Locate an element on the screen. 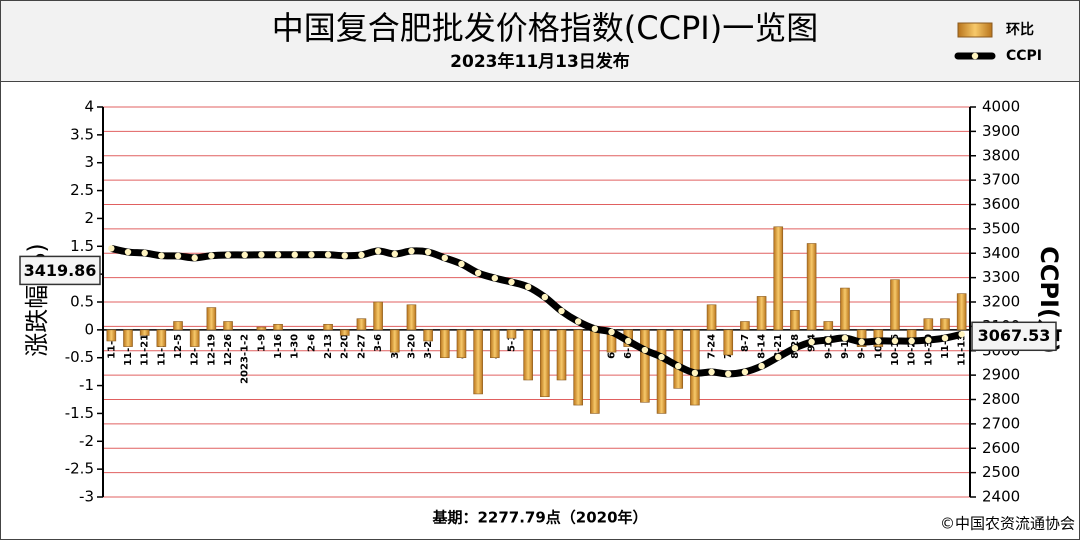 The height and width of the screenshot is (540, 1080). x-tick-label: 9-11 is located at coordinates (828, 346).